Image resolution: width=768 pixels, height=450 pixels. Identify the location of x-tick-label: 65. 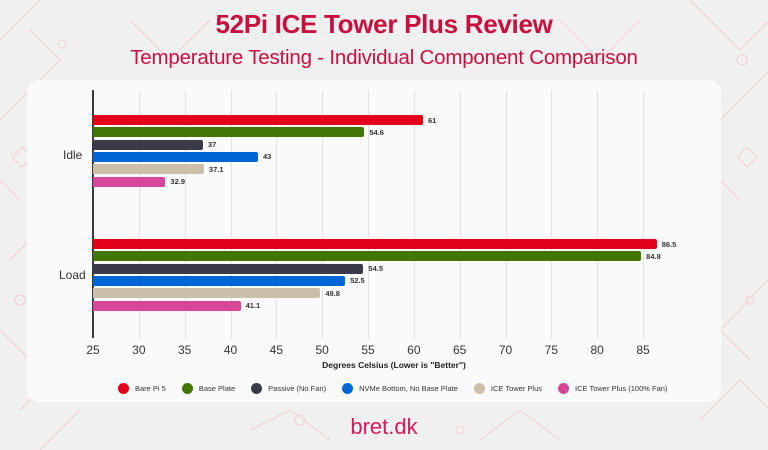
(459, 350).